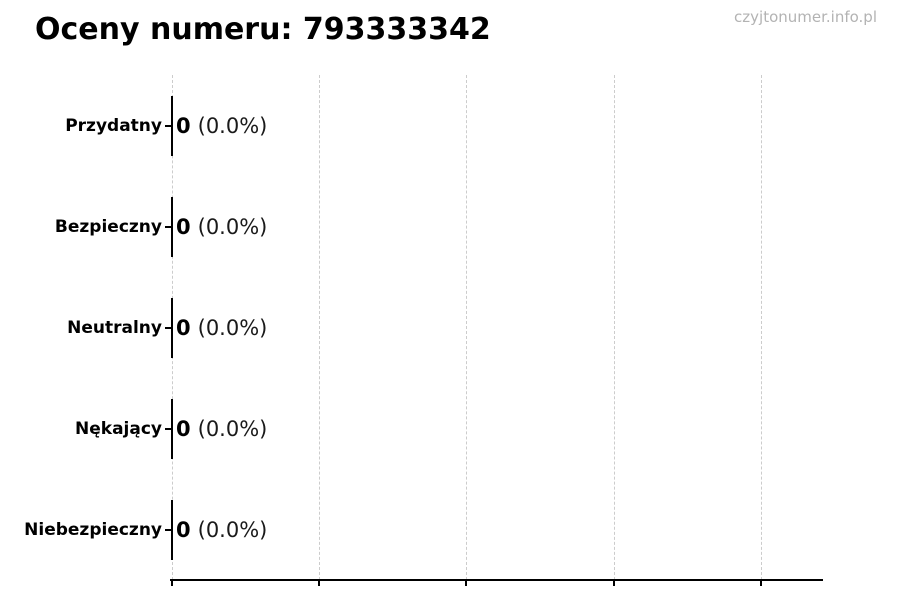 Image resolution: width=900 pixels, height=600 pixels. I want to click on category-label: Neutralny, so click(114, 327).